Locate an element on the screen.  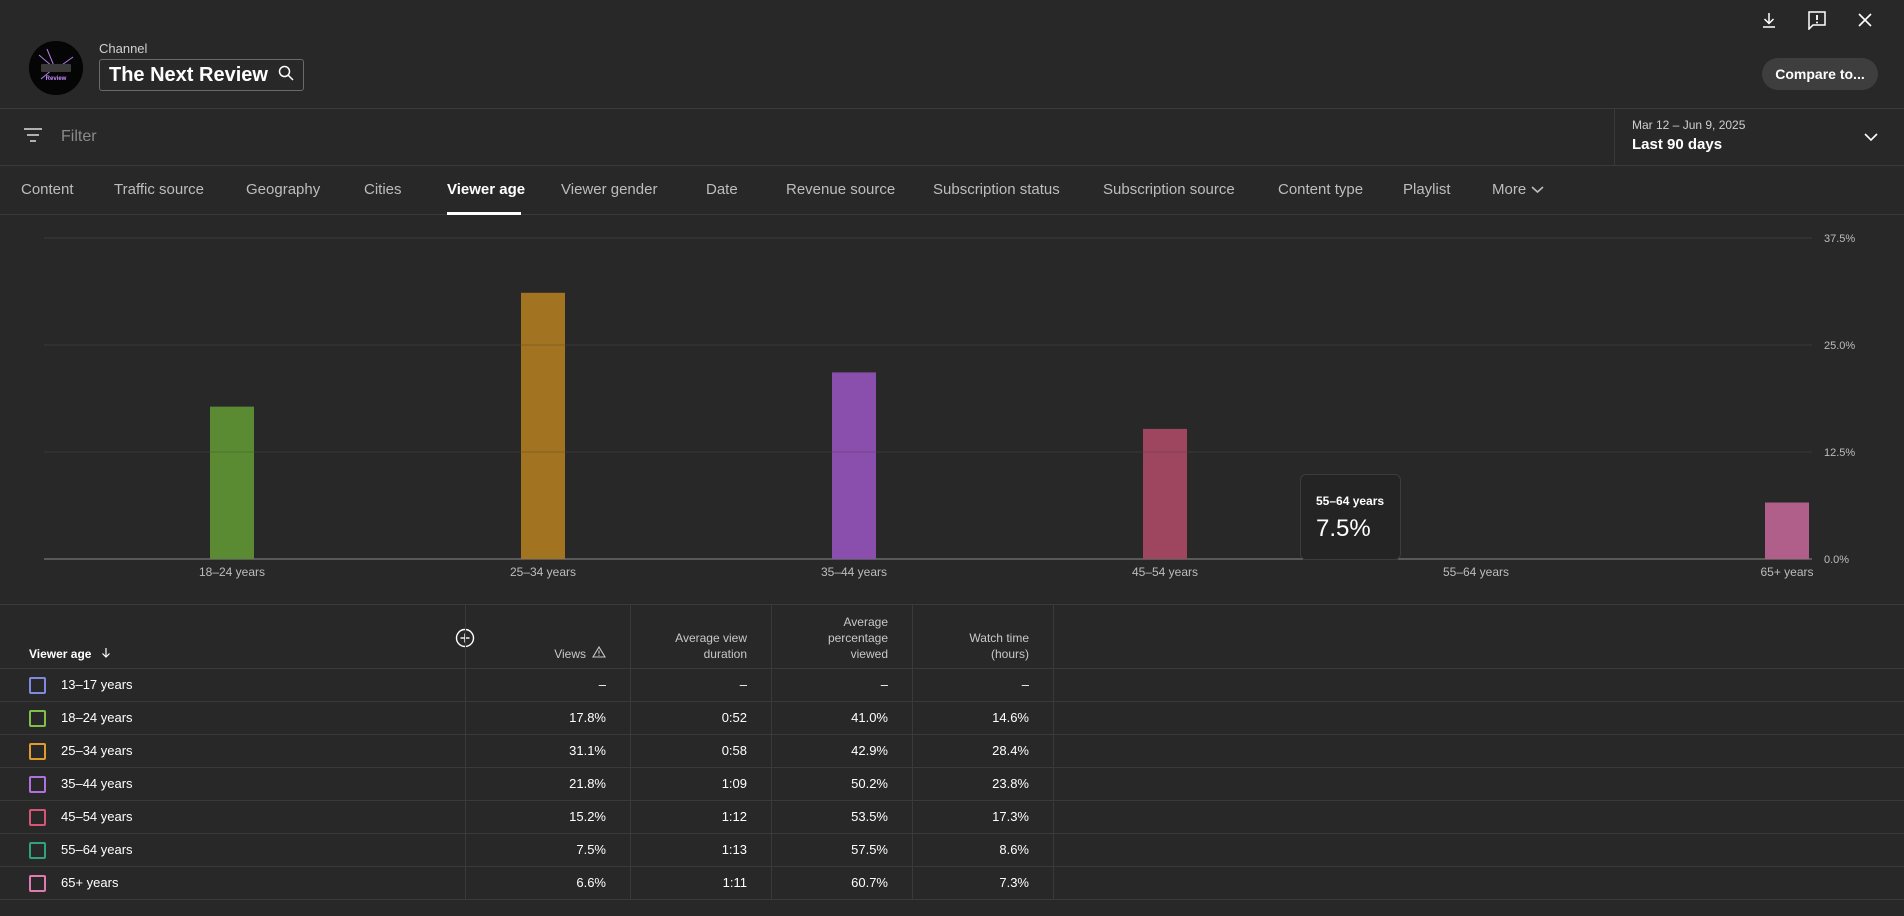
x-tick-label: 65+ years is located at coordinates (1786, 572).